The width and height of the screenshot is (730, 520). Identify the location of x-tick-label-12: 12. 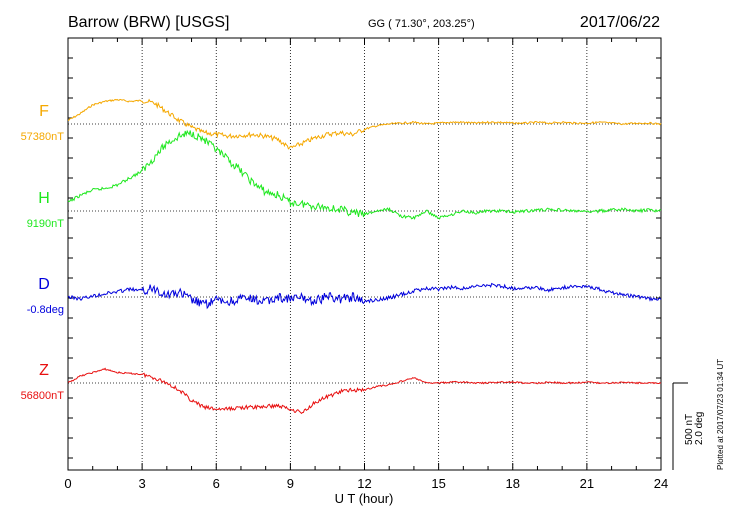
(364, 483).